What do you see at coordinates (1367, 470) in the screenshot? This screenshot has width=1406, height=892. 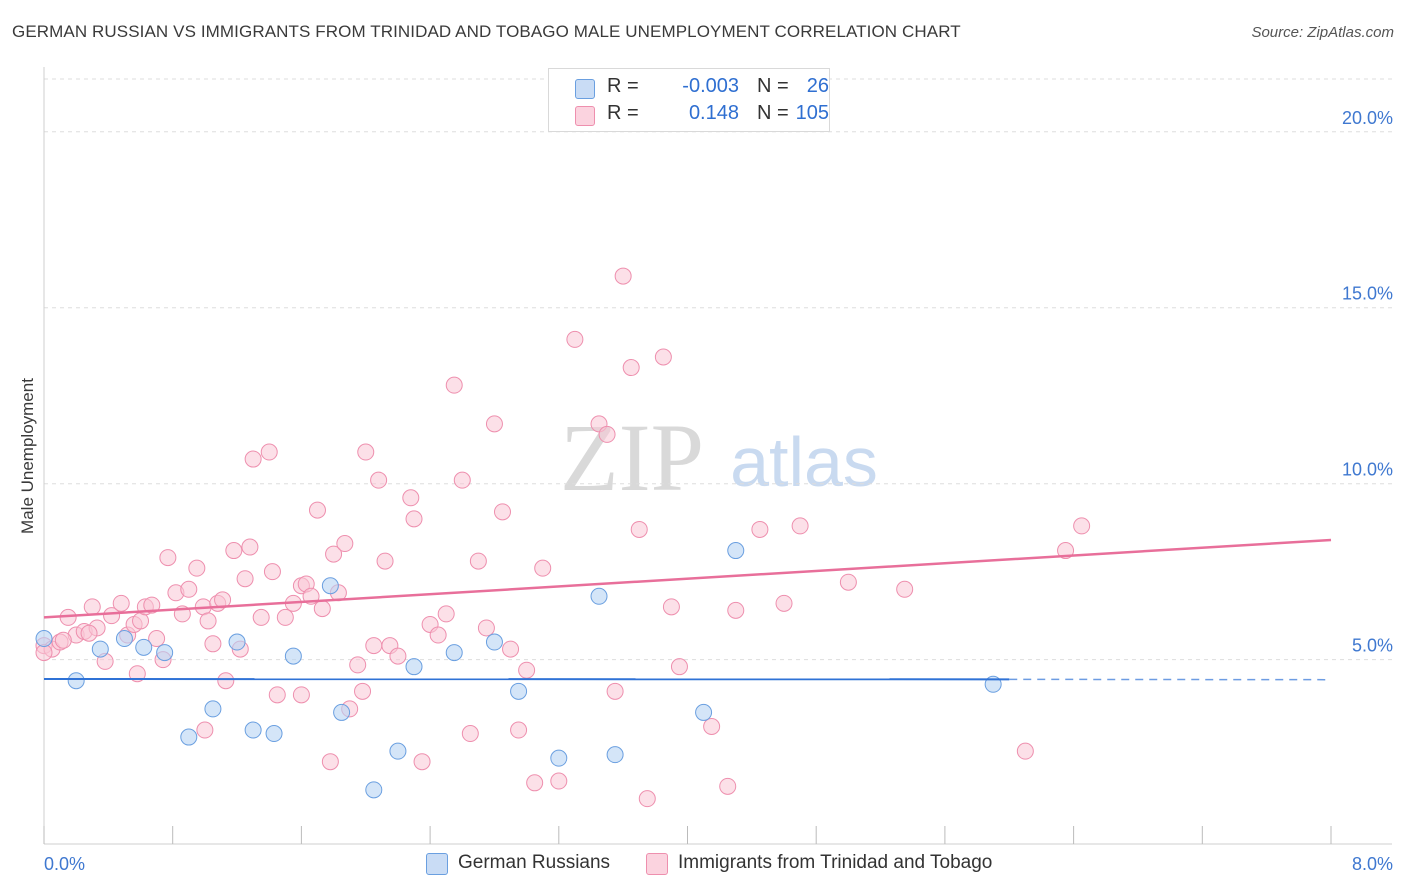 I see `y-tick-label: 10.0%` at bounding box center [1367, 470].